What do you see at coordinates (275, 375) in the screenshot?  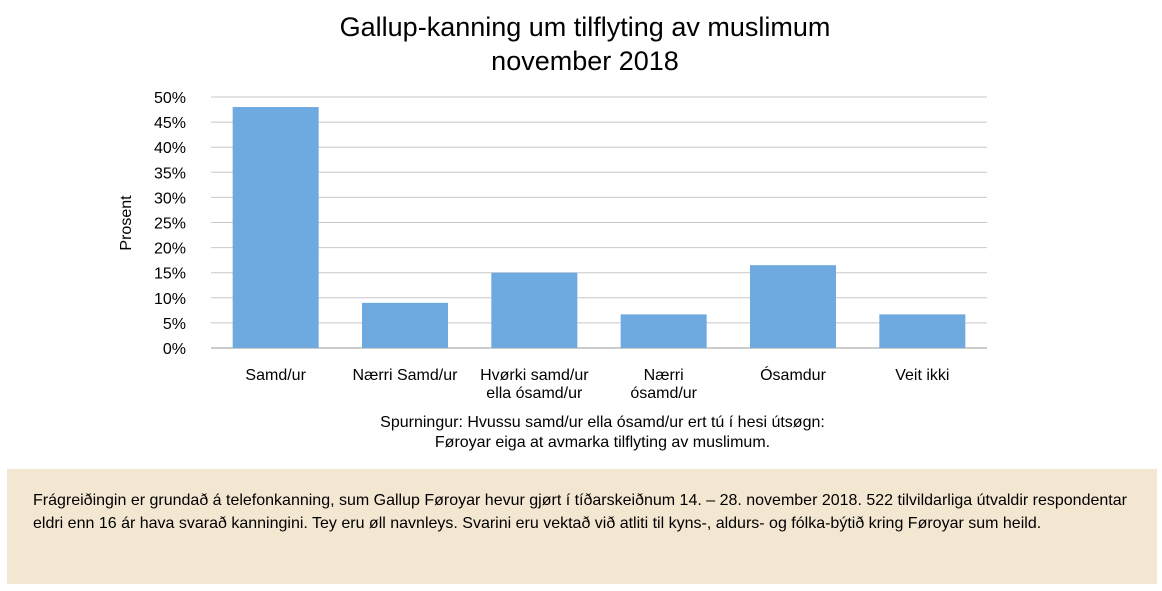 I see `x-tick-label: Samd/ur` at bounding box center [275, 375].